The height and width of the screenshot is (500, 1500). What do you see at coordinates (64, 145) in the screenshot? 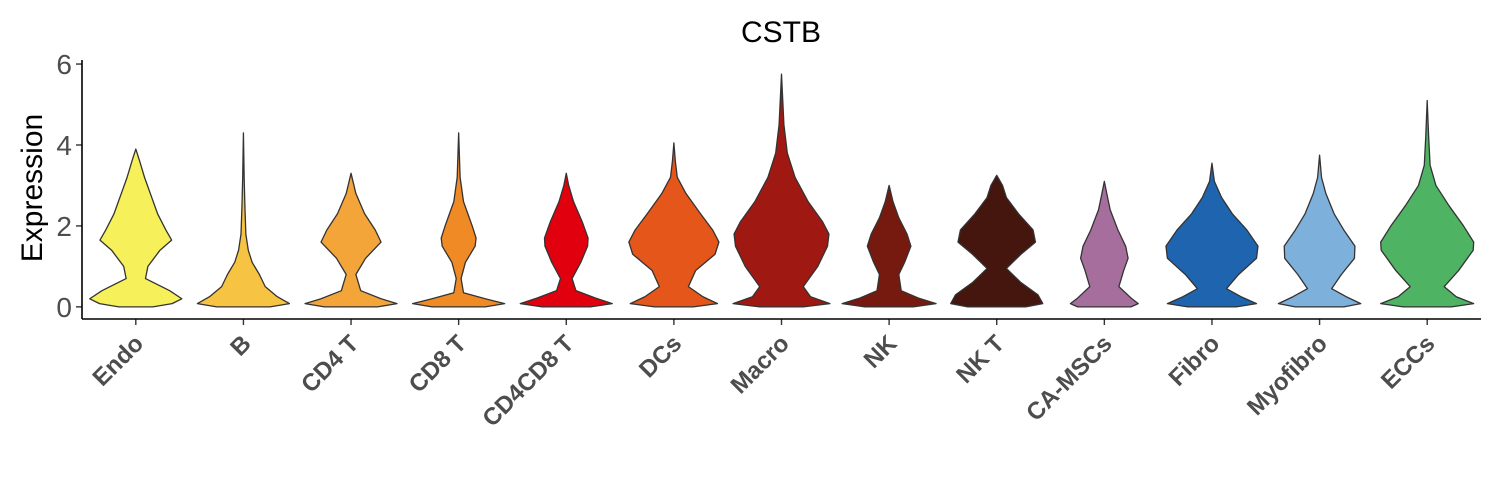
I see `y-tick-label: 4` at bounding box center [64, 145].